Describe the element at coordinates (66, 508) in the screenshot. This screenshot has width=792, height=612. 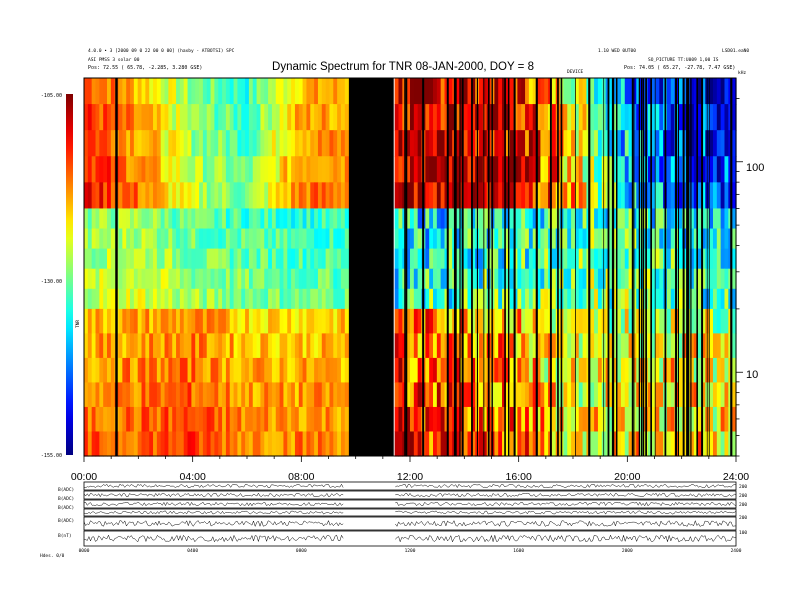
I see `panel-label-3: B(ADC)` at that location.